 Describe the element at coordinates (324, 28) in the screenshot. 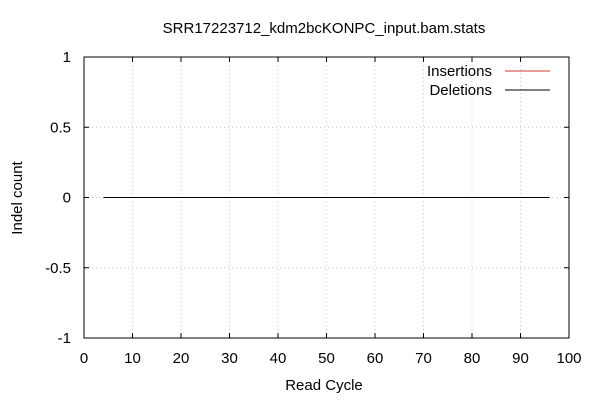

I see `chart-title: SRR17223712_kdm2bcKONPC_input.bam.stats` at that location.